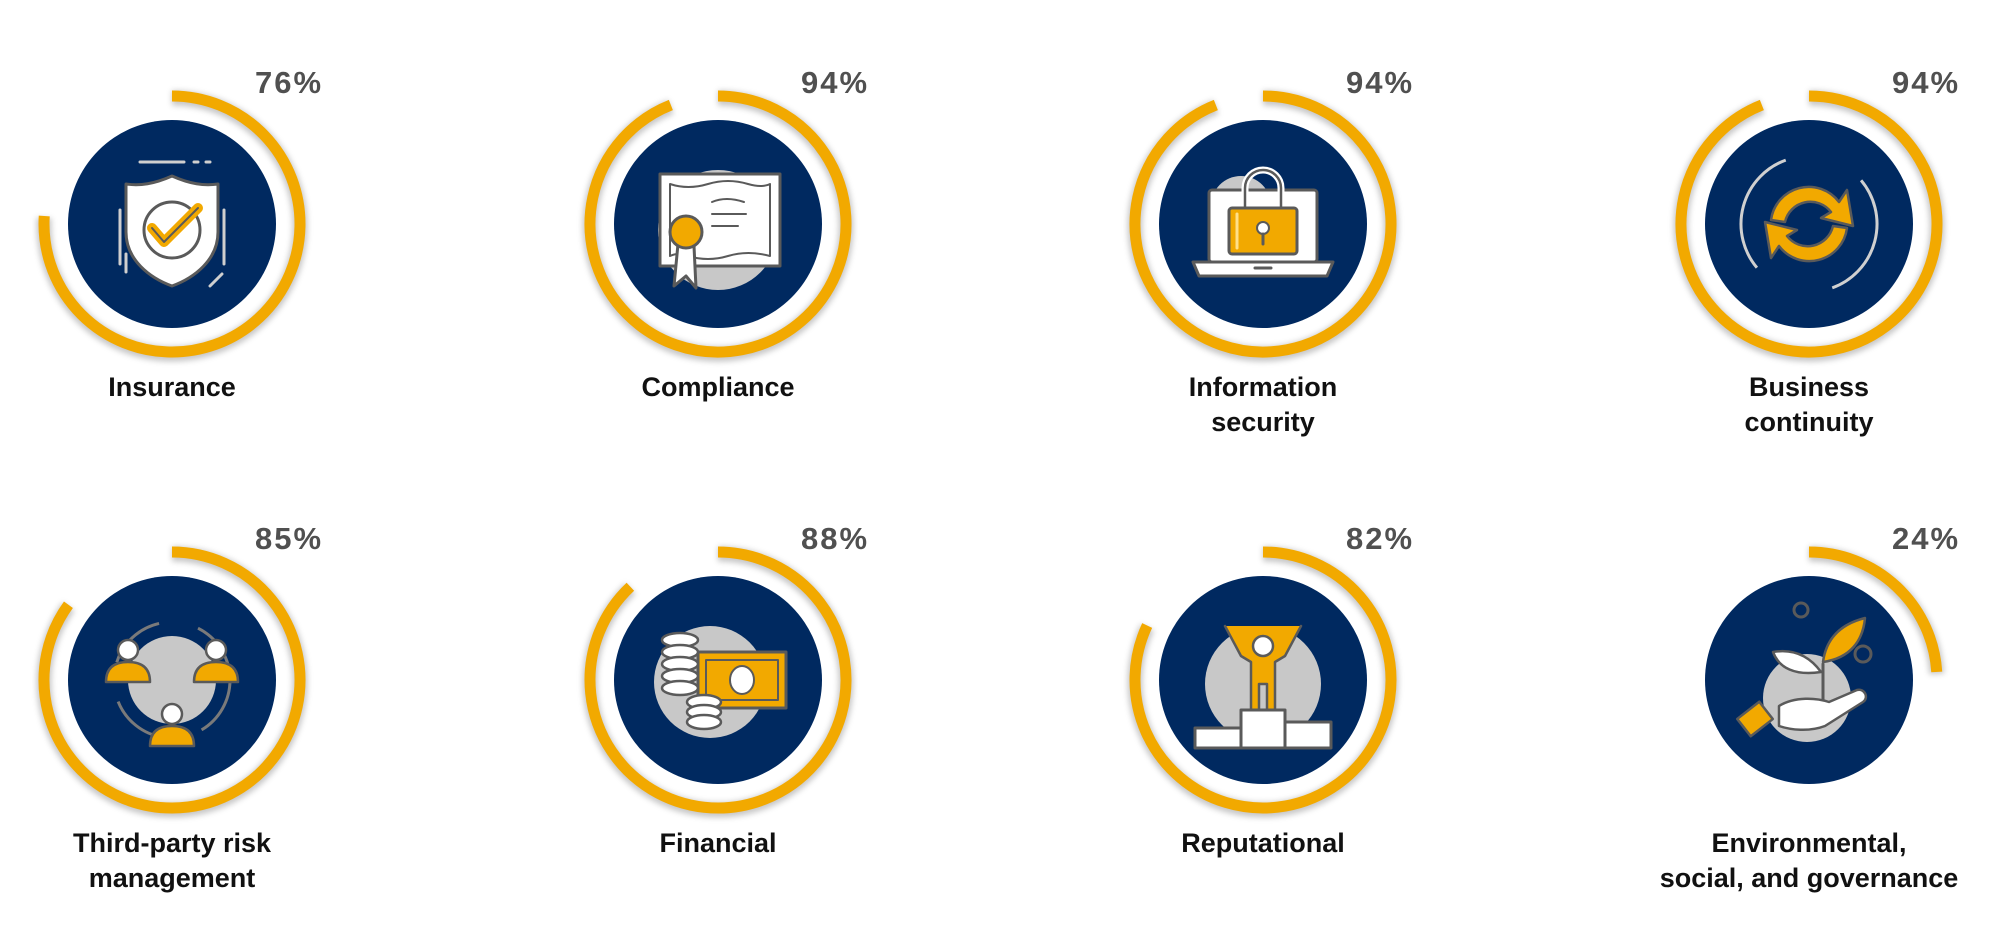 The width and height of the screenshot is (2000, 950). What do you see at coordinates (1809, 387) in the screenshot?
I see `category-label: Business` at bounding box center [1809, 387].